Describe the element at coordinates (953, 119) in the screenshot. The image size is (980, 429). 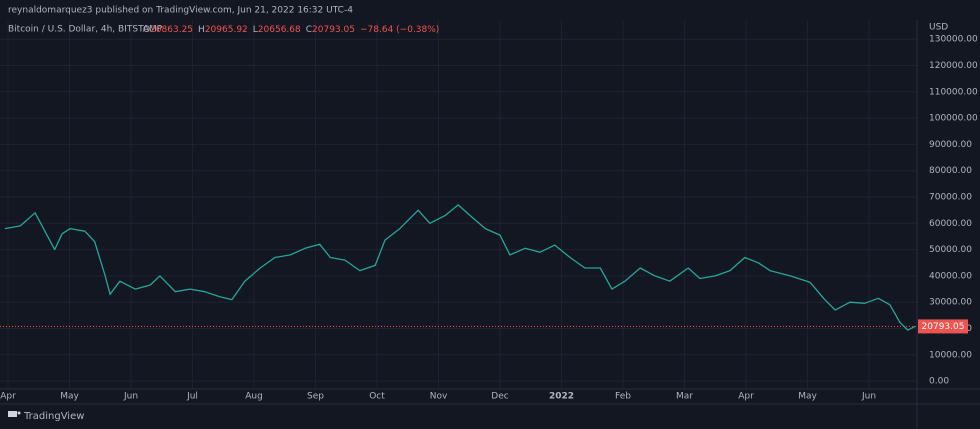
I see `y-tick-label: 100000.00` at that location.